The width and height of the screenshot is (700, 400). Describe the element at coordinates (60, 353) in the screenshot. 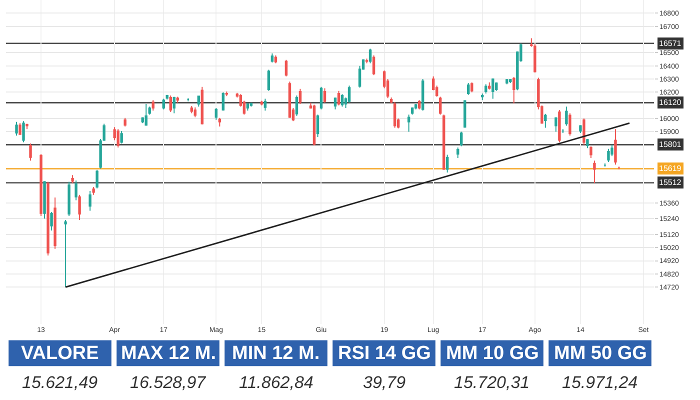

I see `text: VALORE` at that location.